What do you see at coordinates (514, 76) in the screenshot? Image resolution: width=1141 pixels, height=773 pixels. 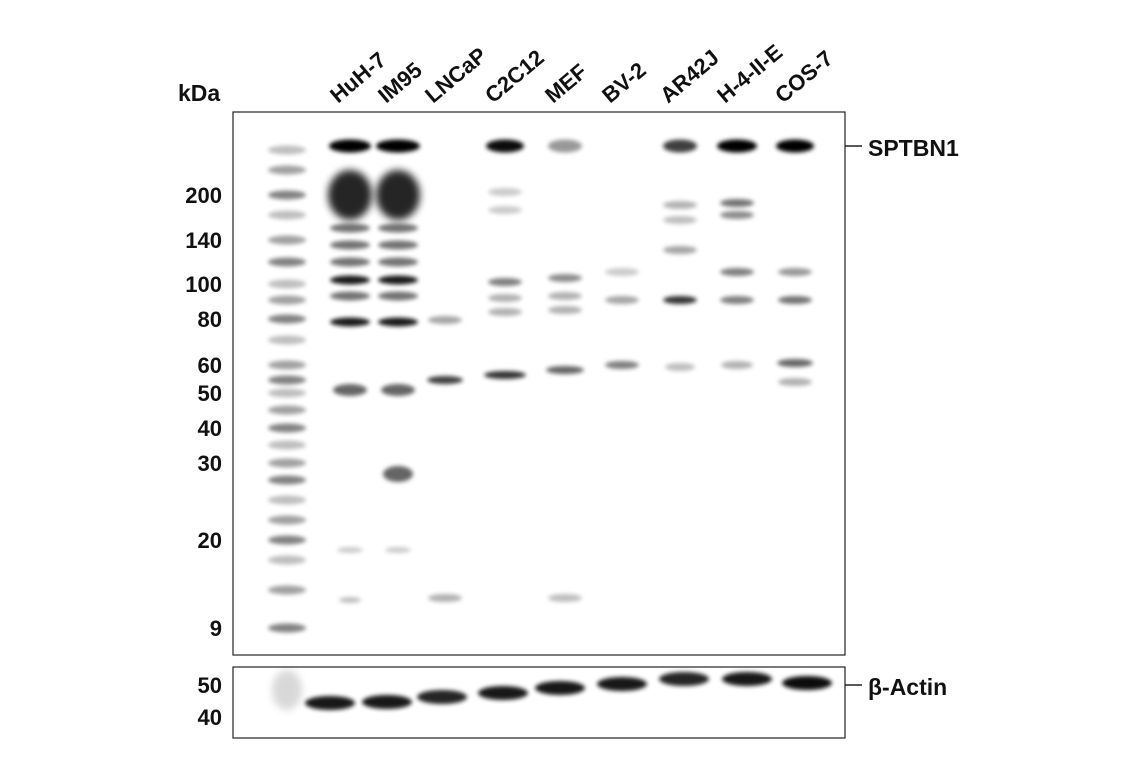 I see `lane-label: C2C12` at bounding box center [514, 76].